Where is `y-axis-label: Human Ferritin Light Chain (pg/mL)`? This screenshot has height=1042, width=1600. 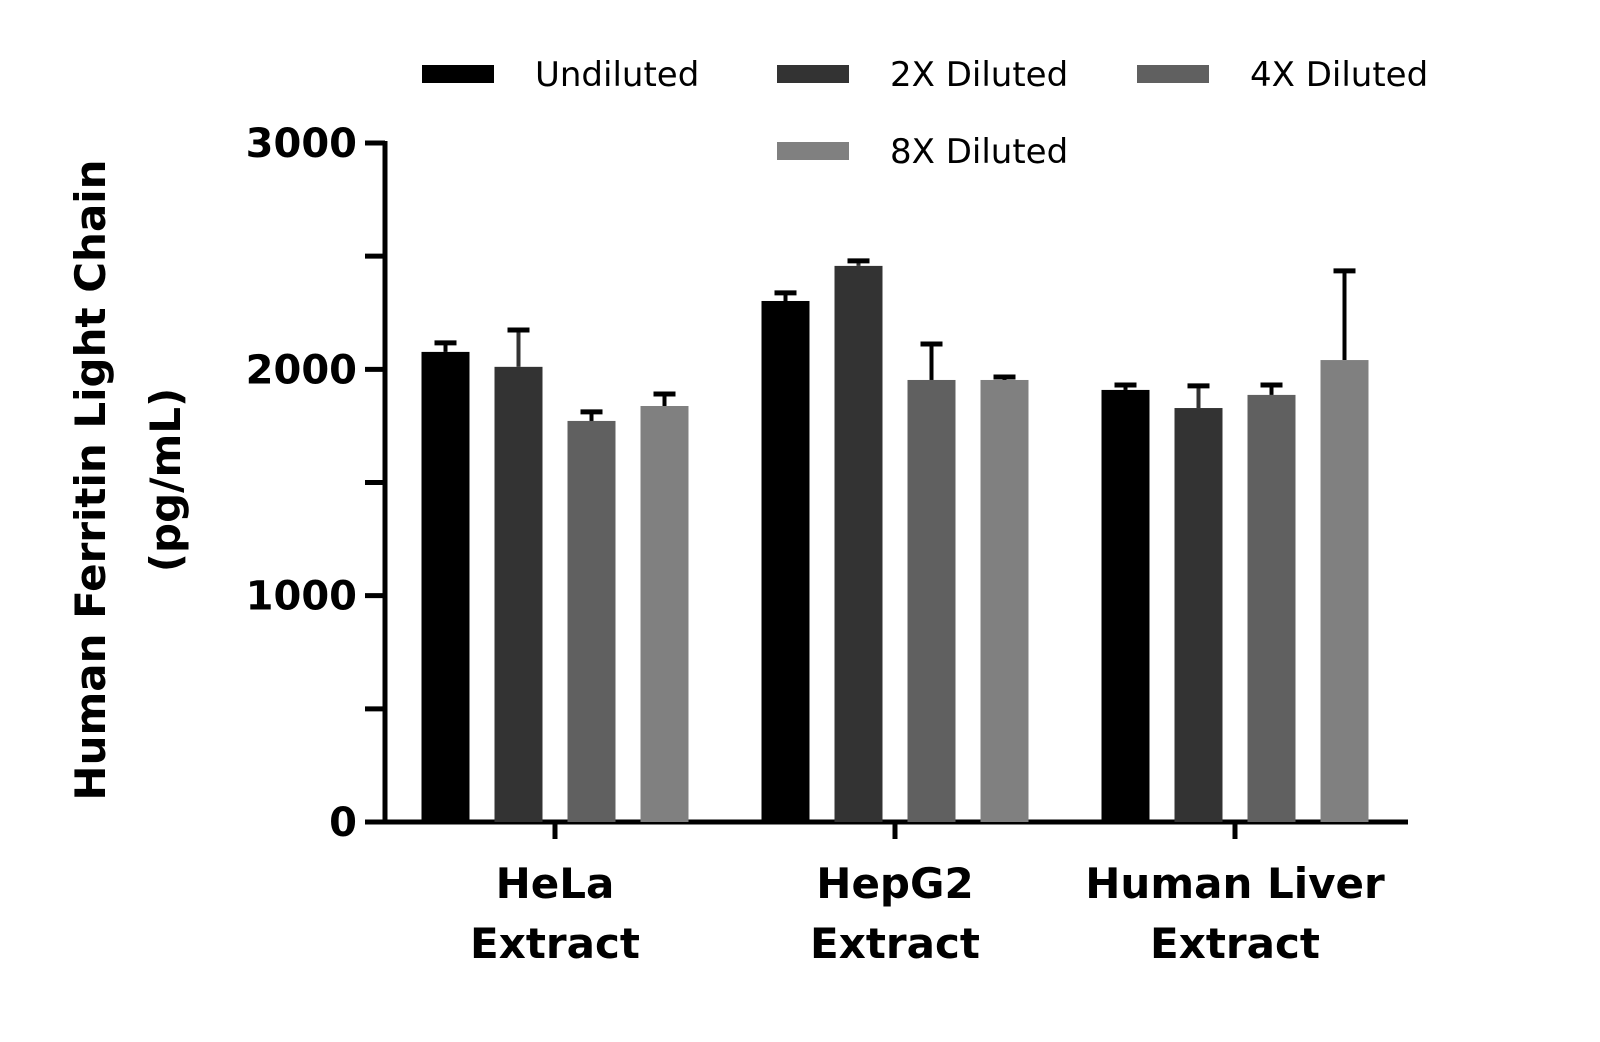 y-axis-label: Human Ferritin Light Chain (pg/mL) is located at coordinates (128, 479).